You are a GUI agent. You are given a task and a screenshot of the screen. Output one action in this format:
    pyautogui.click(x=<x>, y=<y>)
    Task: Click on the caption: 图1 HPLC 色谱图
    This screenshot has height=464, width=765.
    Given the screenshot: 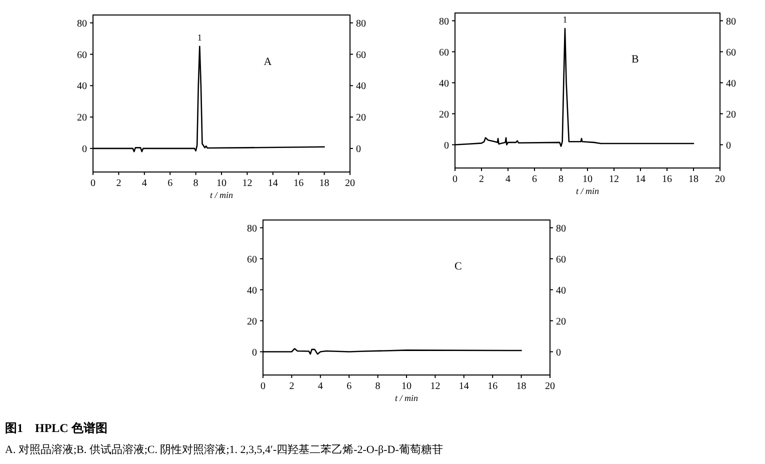 What is the action you would take?
    pyautogui.click(x=56, y=428)
    